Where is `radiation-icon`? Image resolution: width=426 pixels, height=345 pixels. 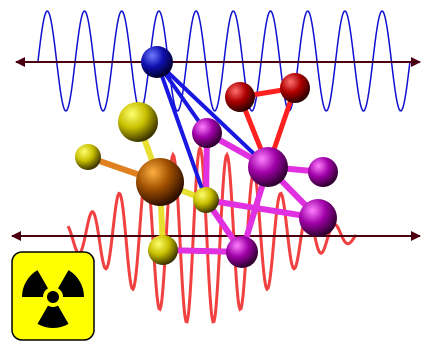
radiation-icon is located at coordinates (53, 296).